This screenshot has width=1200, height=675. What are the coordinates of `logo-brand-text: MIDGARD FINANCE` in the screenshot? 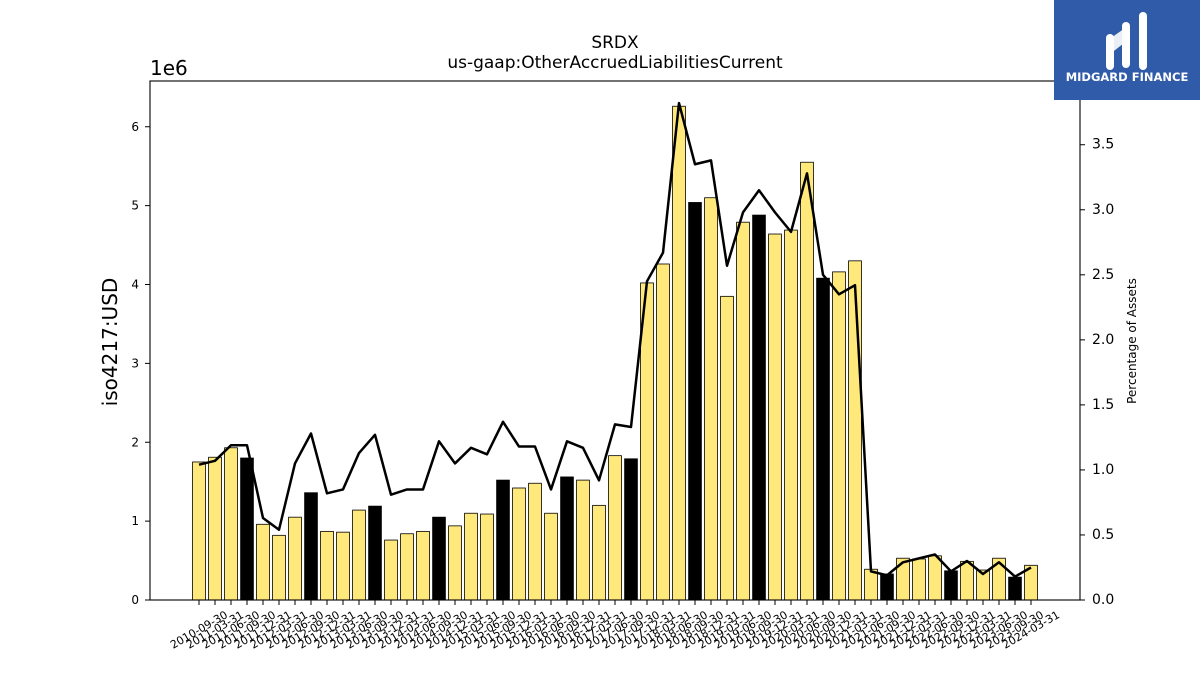 It's located at (1127, 77).